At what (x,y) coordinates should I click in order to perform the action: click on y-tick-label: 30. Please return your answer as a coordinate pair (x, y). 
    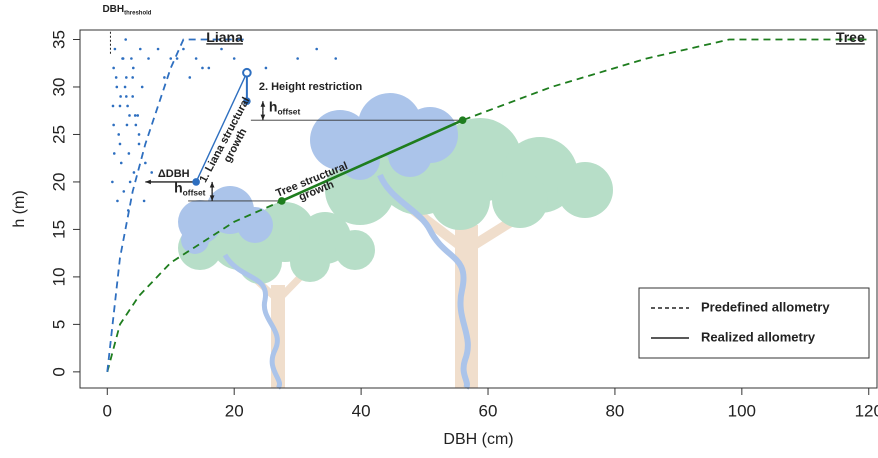
    Looking at the image, I should click on (58, 87).